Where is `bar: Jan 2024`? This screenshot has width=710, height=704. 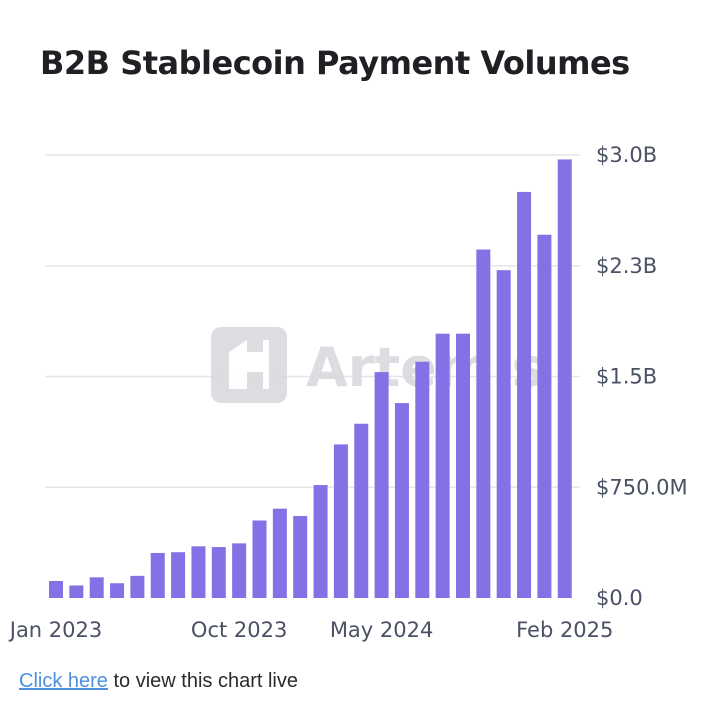 bar: Jan 2024 is located at coordinates (300, 557).